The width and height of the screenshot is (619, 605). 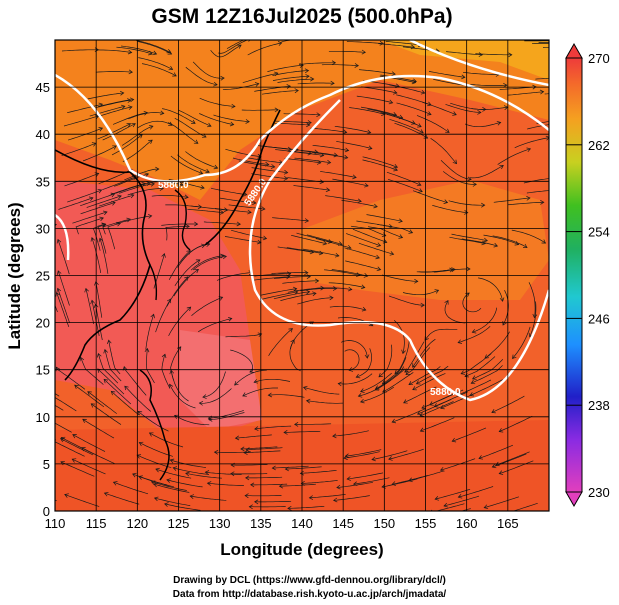 What do you see at coordinates (182, 220) in the screenshot?
I see `coastline-korea` at bounding box center [182, 220].